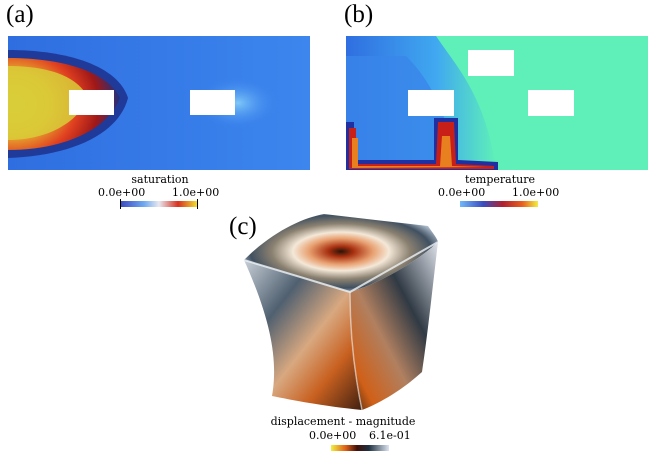  What do you see at coordinates (196, 192) in the screenshot?
I see `colorbar-a-max-label: 1.0e+00` at bounding box center [196, 192].